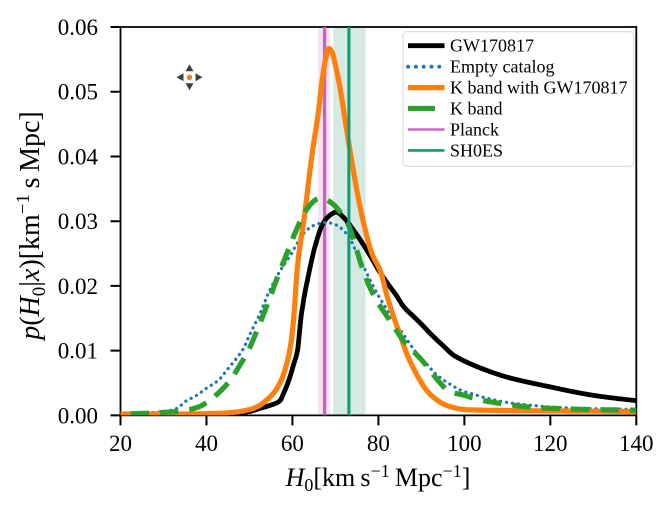 The width and height of the screenshot is (667, 511). What do you see at coordinates (78, 221) in the screenshot?
I see `svg-text: 0.03` at bounding box center [78, 221].